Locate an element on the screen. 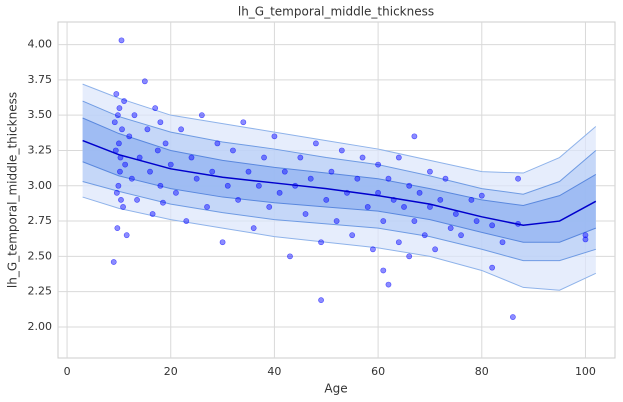  x-tick-label: 40 is located at coordinates (274, 371).